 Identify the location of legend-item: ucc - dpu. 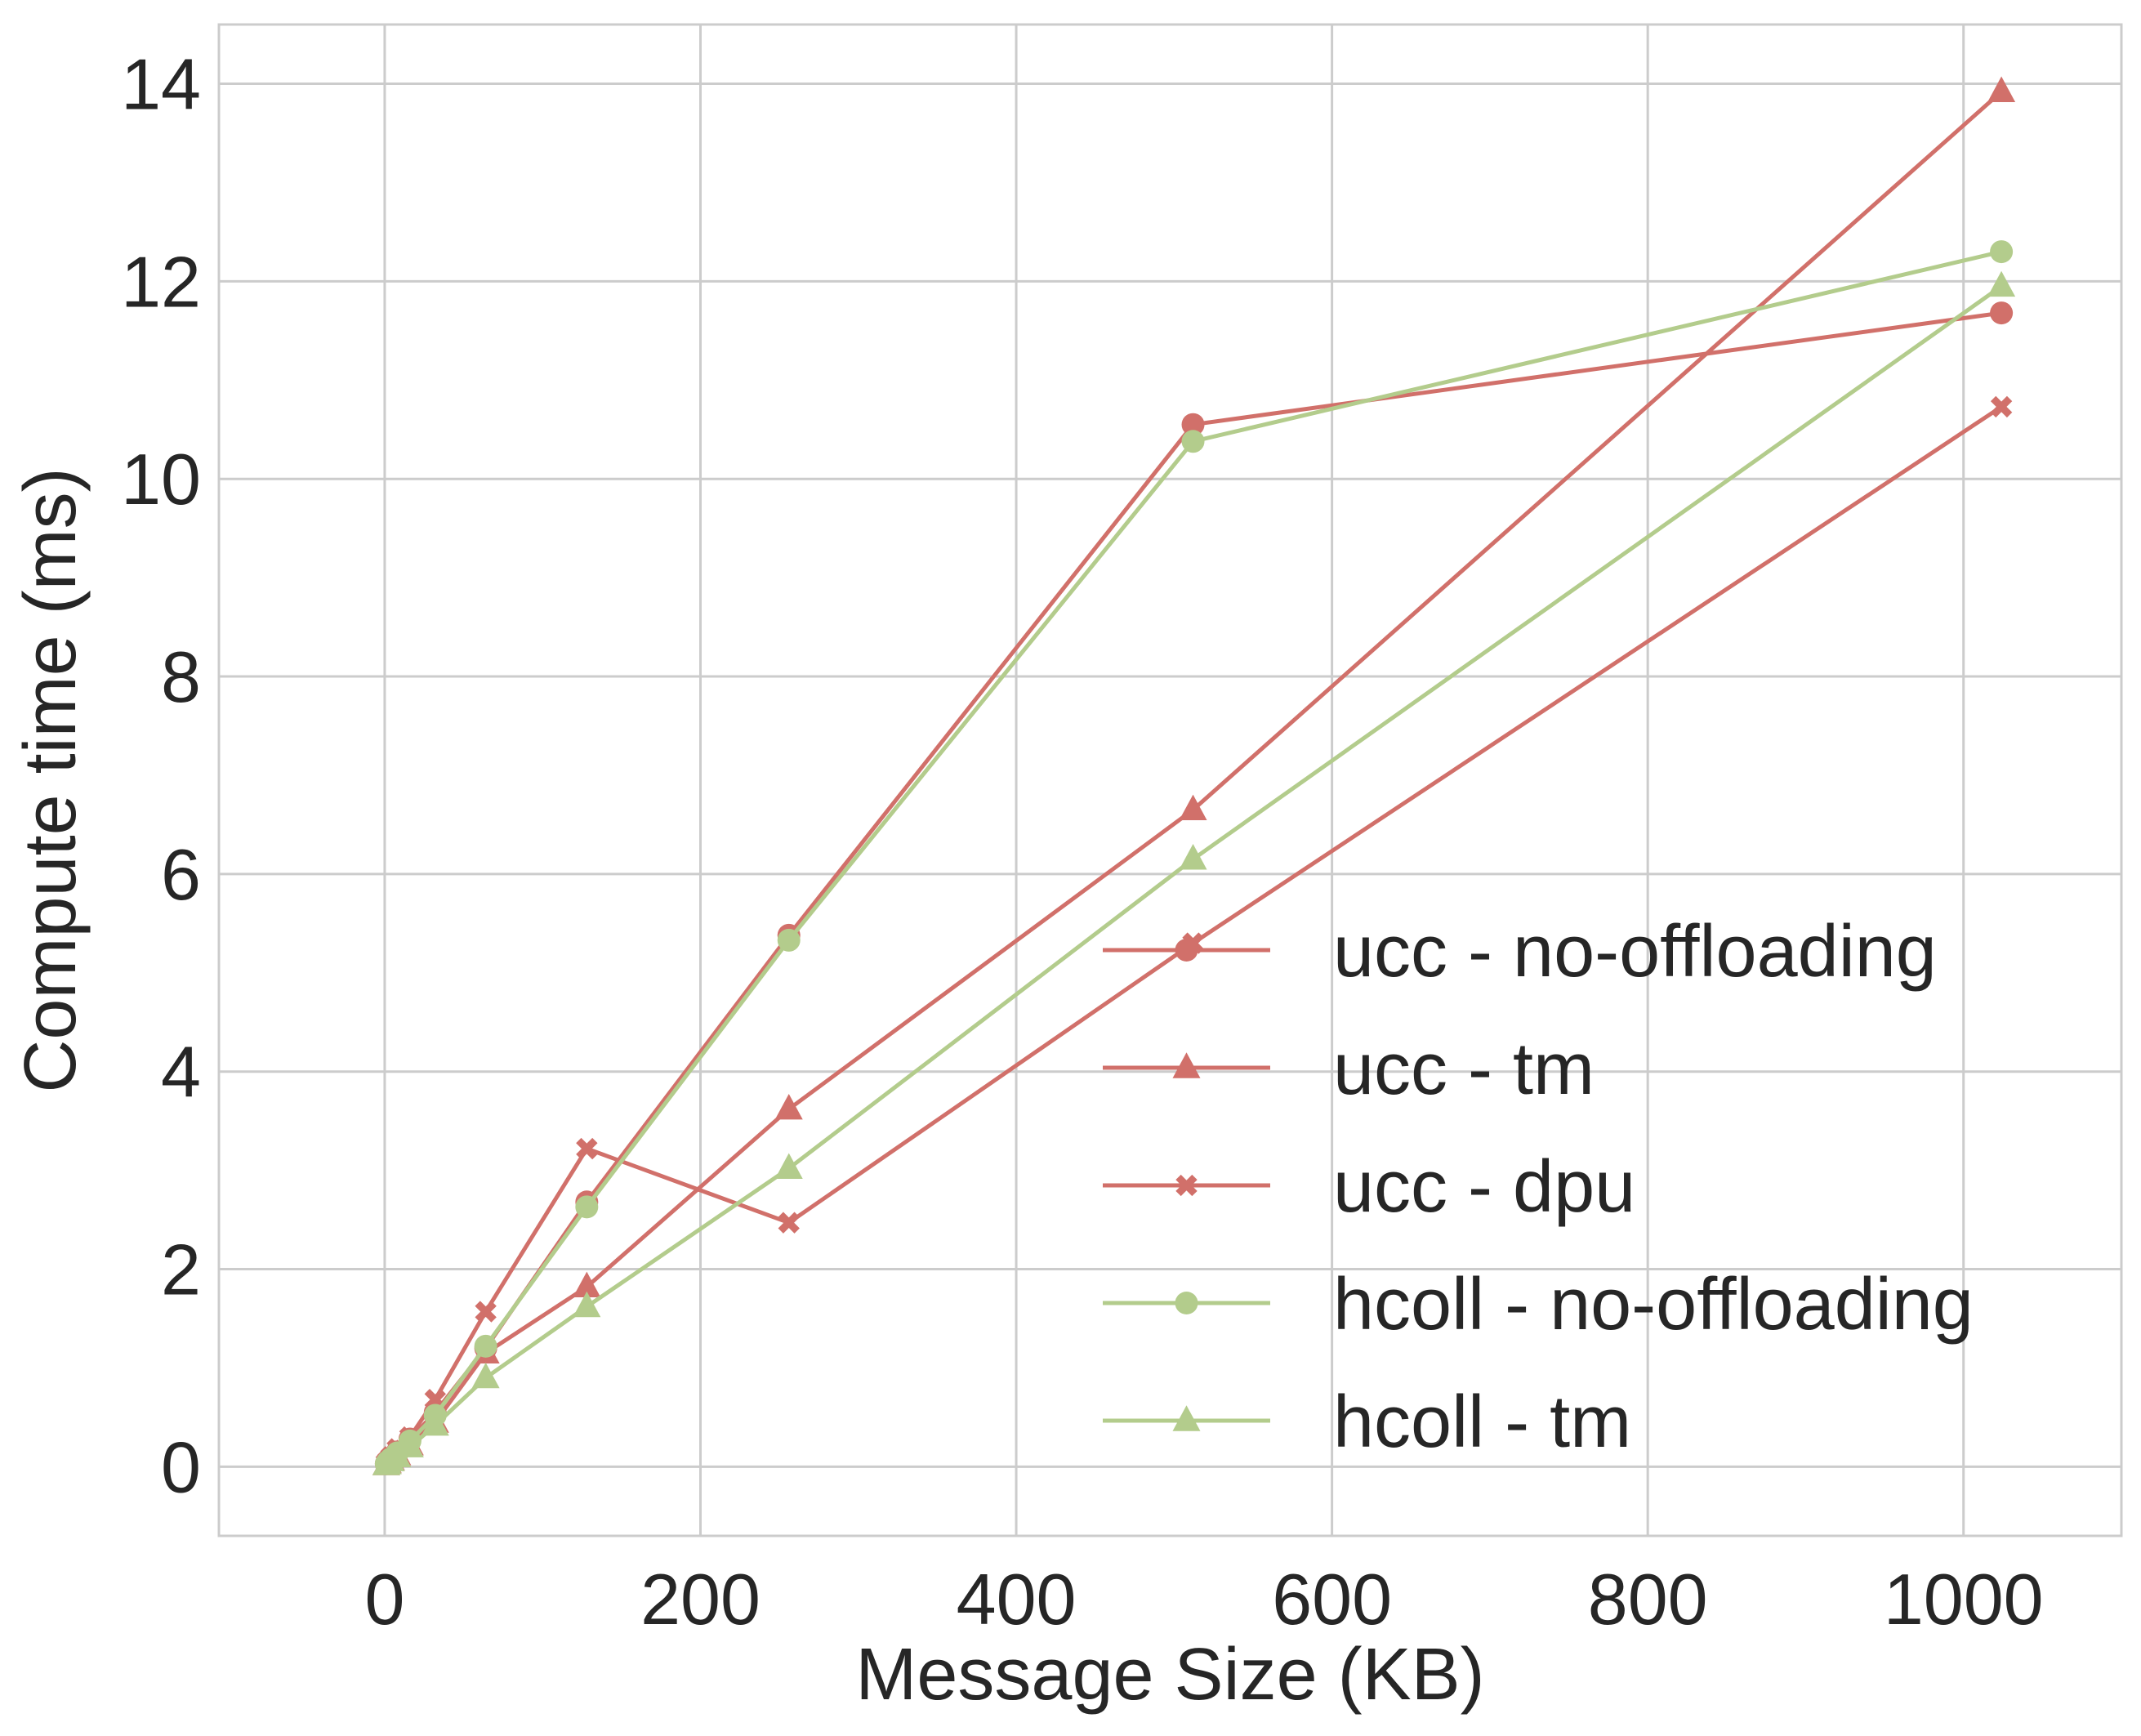
(1369, 1187).